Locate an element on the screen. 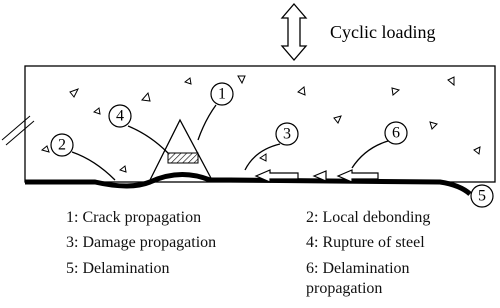  marker-label: 5 is located at coordinates (482, 196).